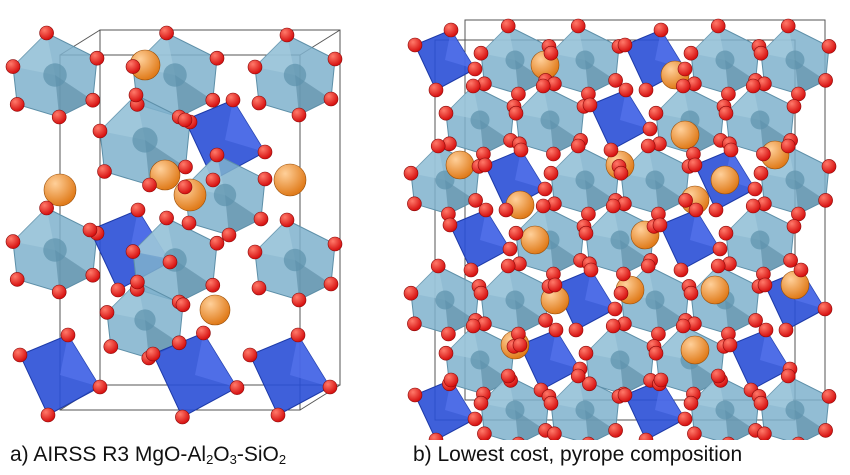 The width and height of the screenshot is (850, 475). I want to click on caption-a-sub2: 3, so click(233, 459).